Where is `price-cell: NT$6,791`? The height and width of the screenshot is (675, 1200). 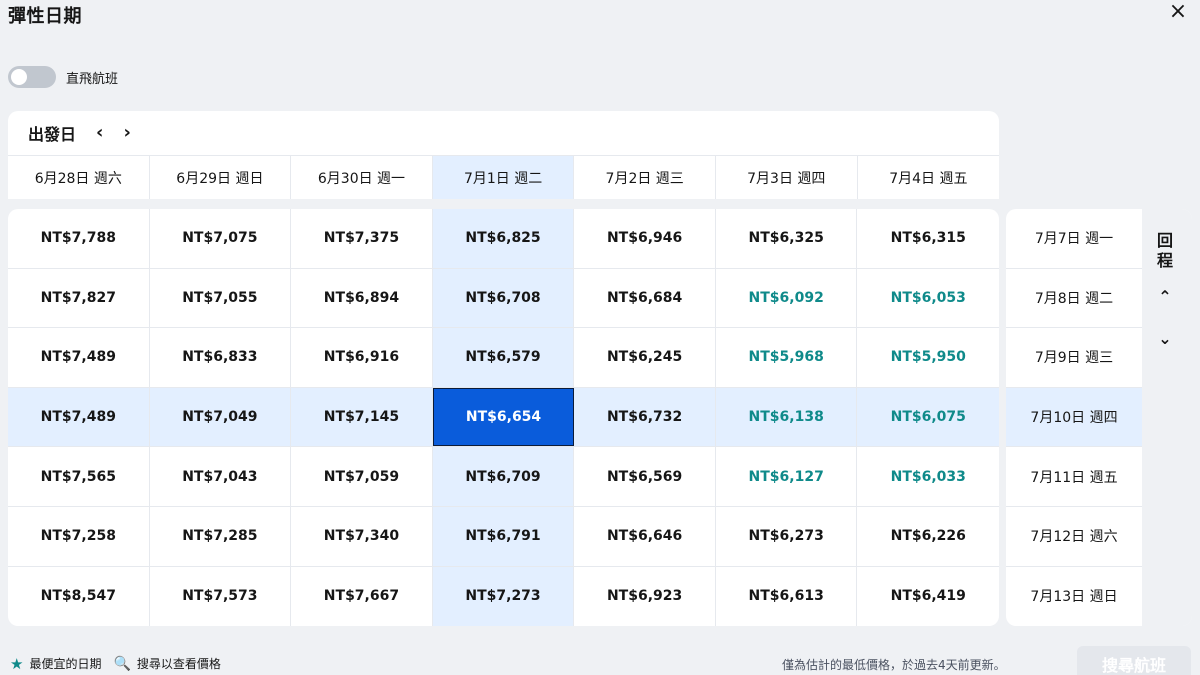
price-cell: NT$6,791 is located at coordinates (503, 536).